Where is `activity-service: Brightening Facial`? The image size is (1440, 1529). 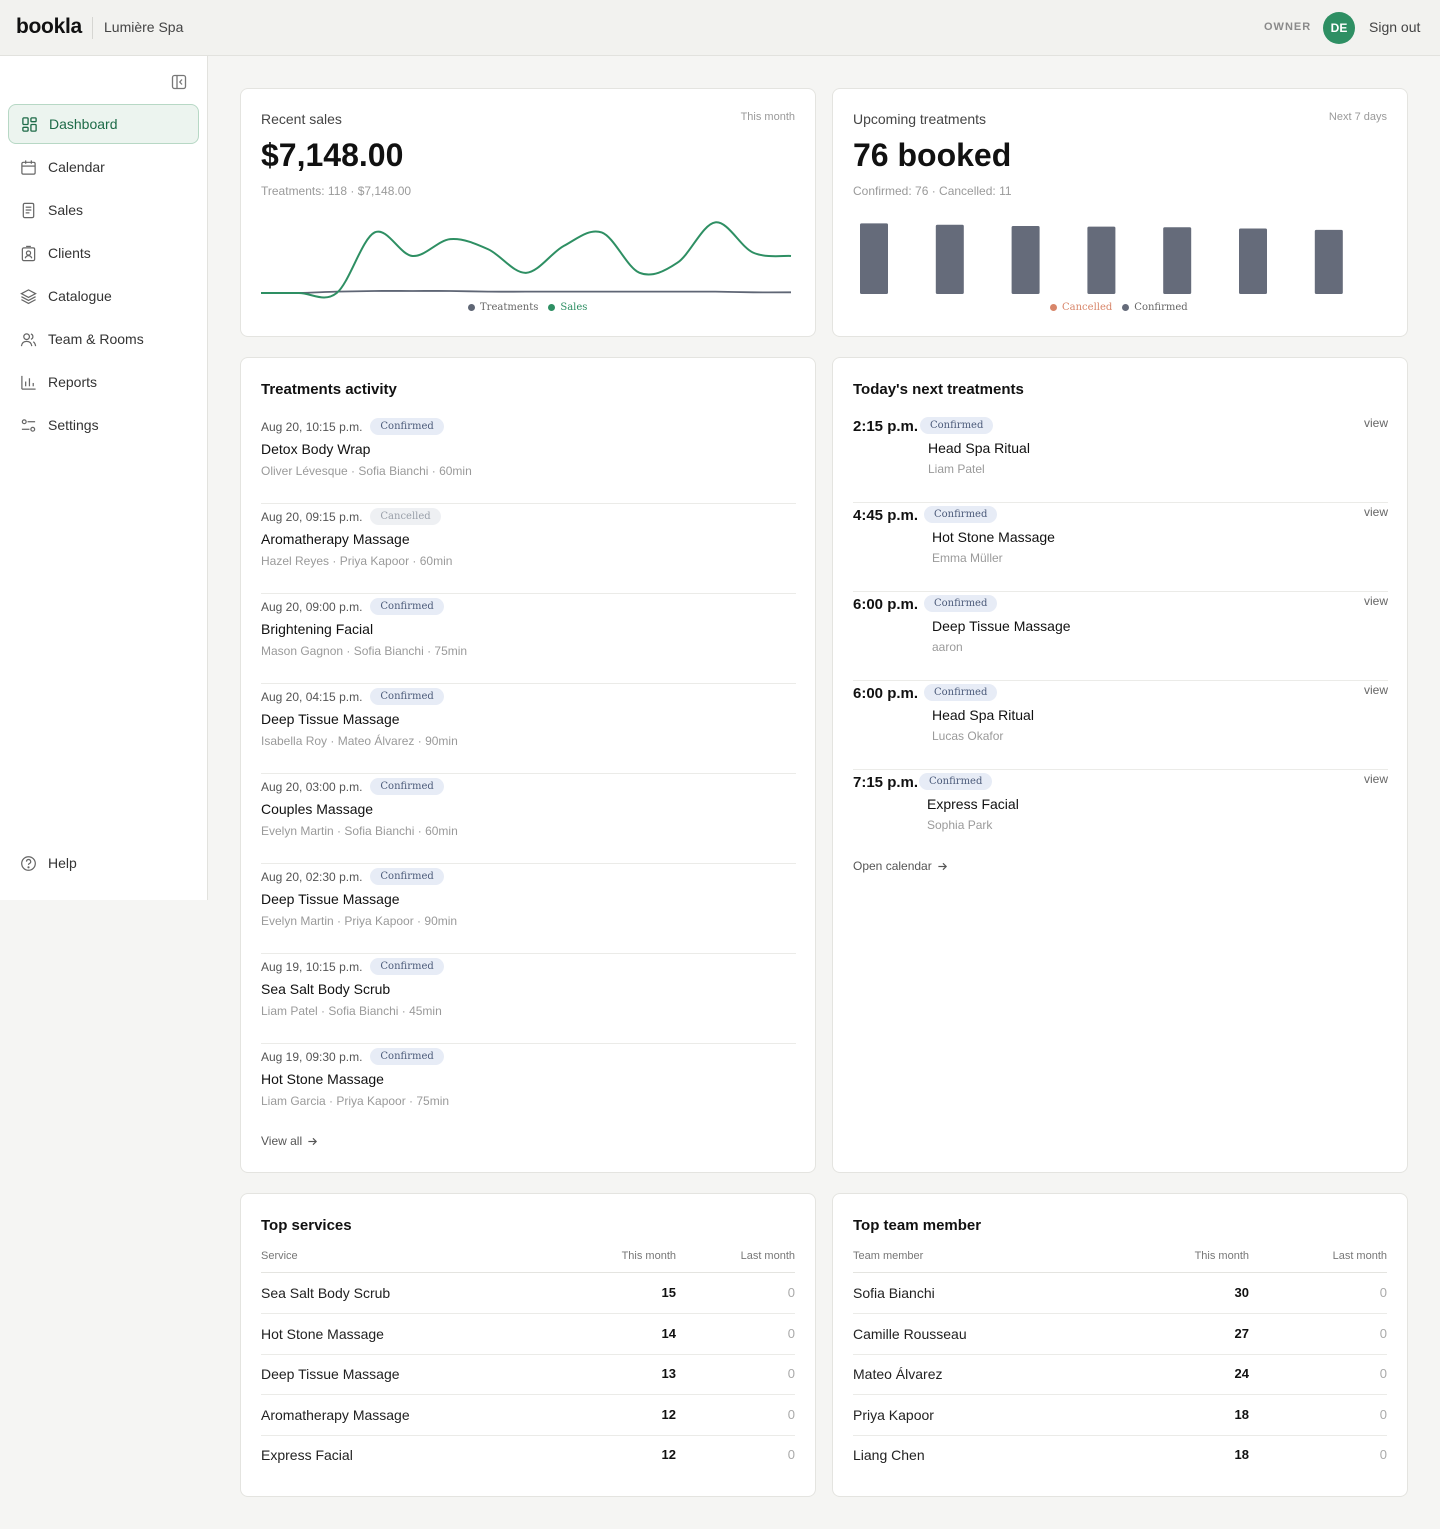
activity-service: Brightening Facial is located at coordinates (317, 629).